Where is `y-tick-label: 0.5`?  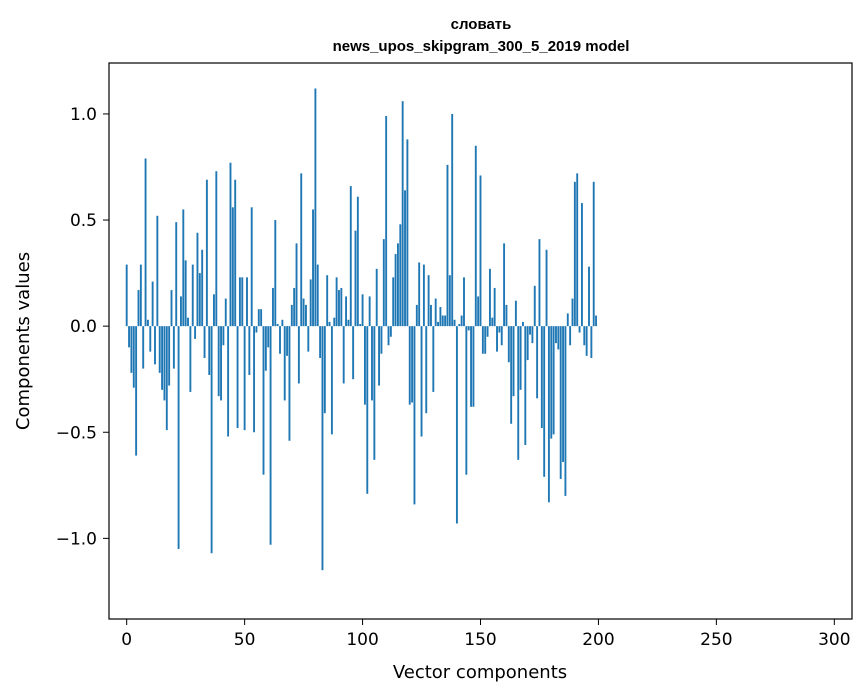 y-tick-label: 0.5 is located at coordinates (83, 221).